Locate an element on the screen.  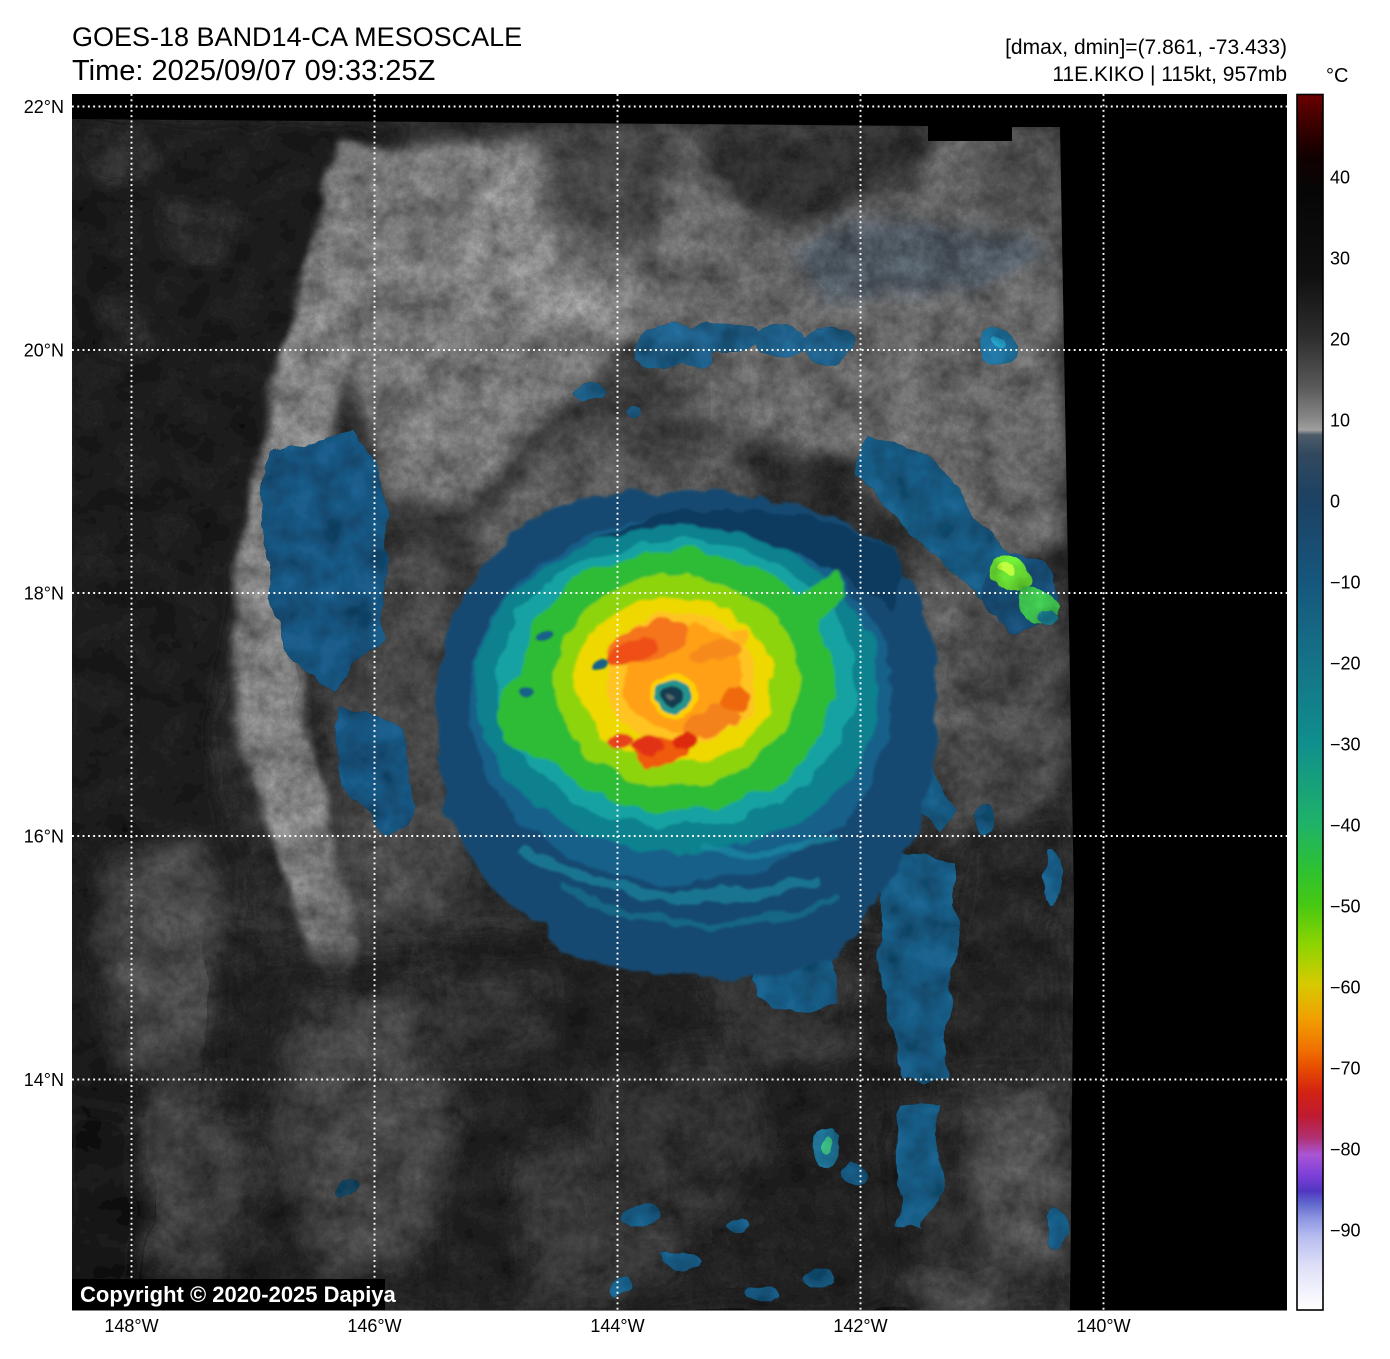
svg-text: 22°N is located at coordinates (44, 107).